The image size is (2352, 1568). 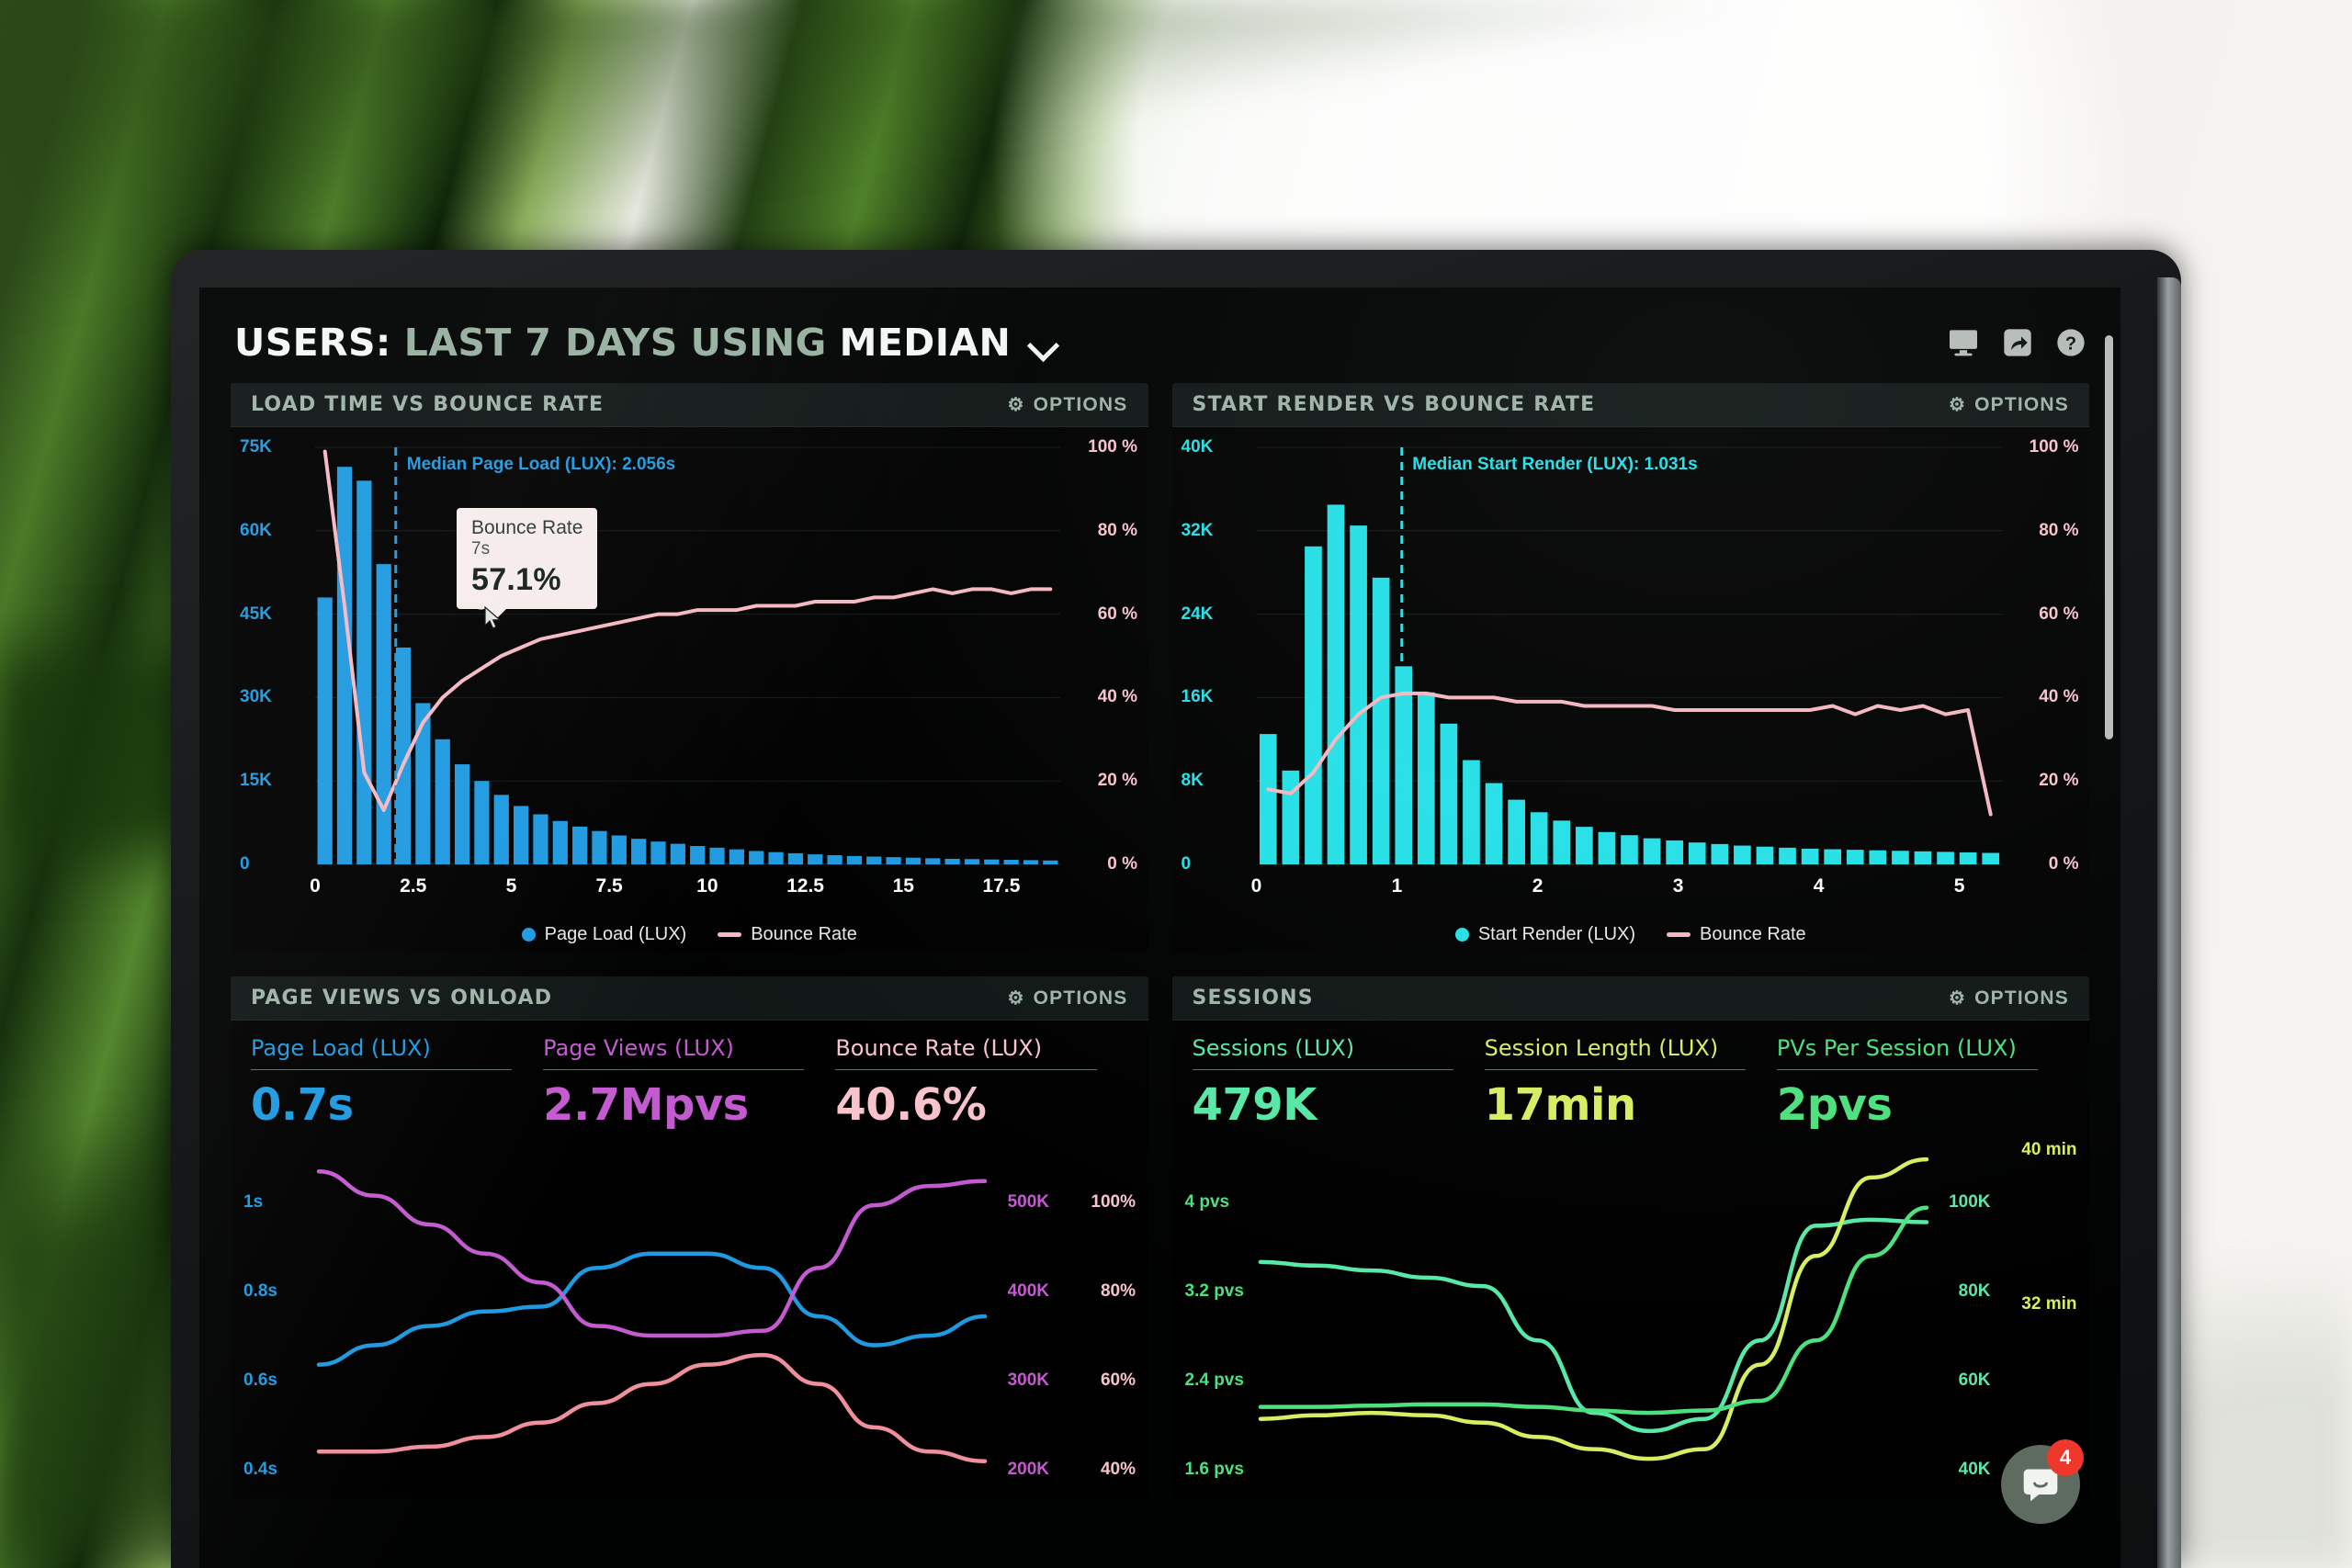 What do you see at coordinates (493, 618) in the screenshot?
I see `mouse-cursor` at bounding box center [493, 618].